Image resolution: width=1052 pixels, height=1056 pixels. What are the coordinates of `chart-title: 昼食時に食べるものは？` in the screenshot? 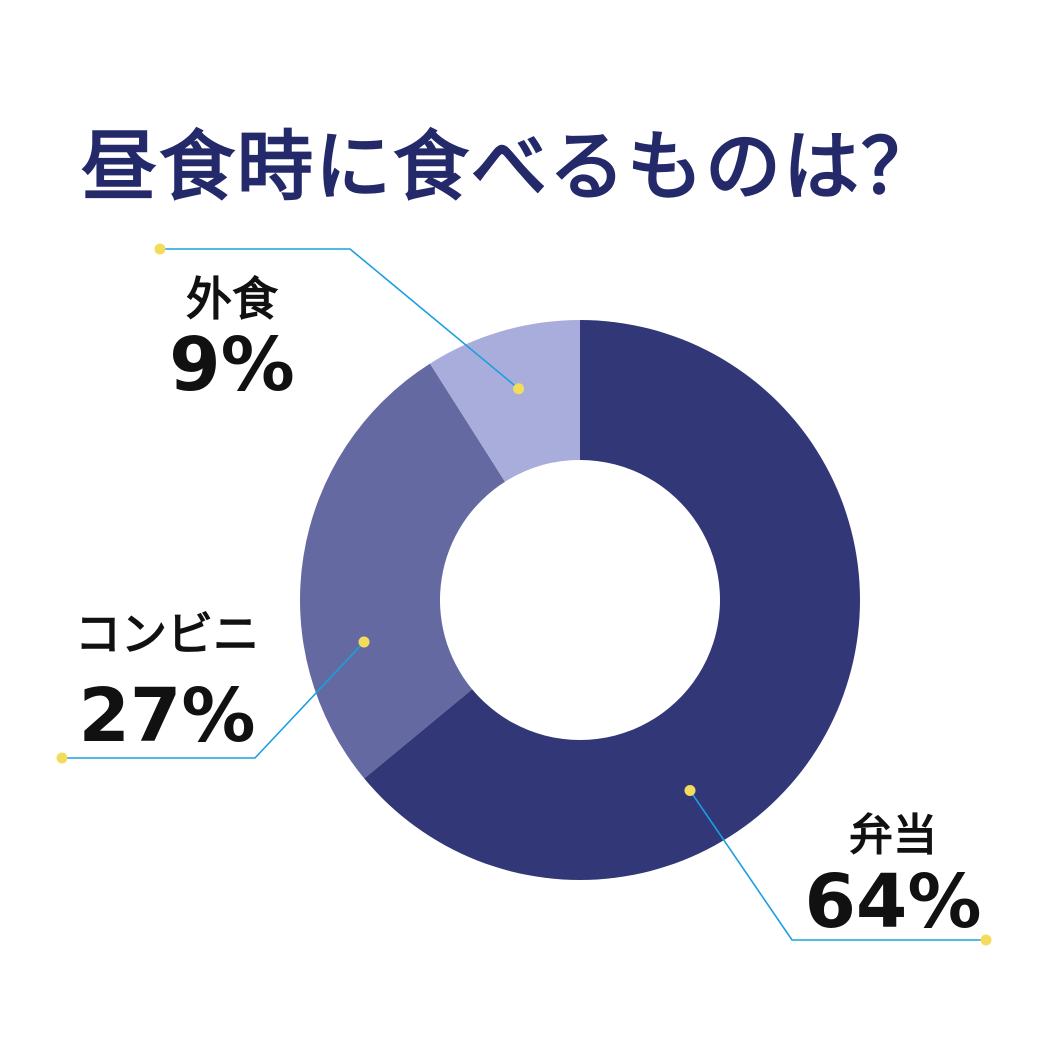 It's located at (510, 166).